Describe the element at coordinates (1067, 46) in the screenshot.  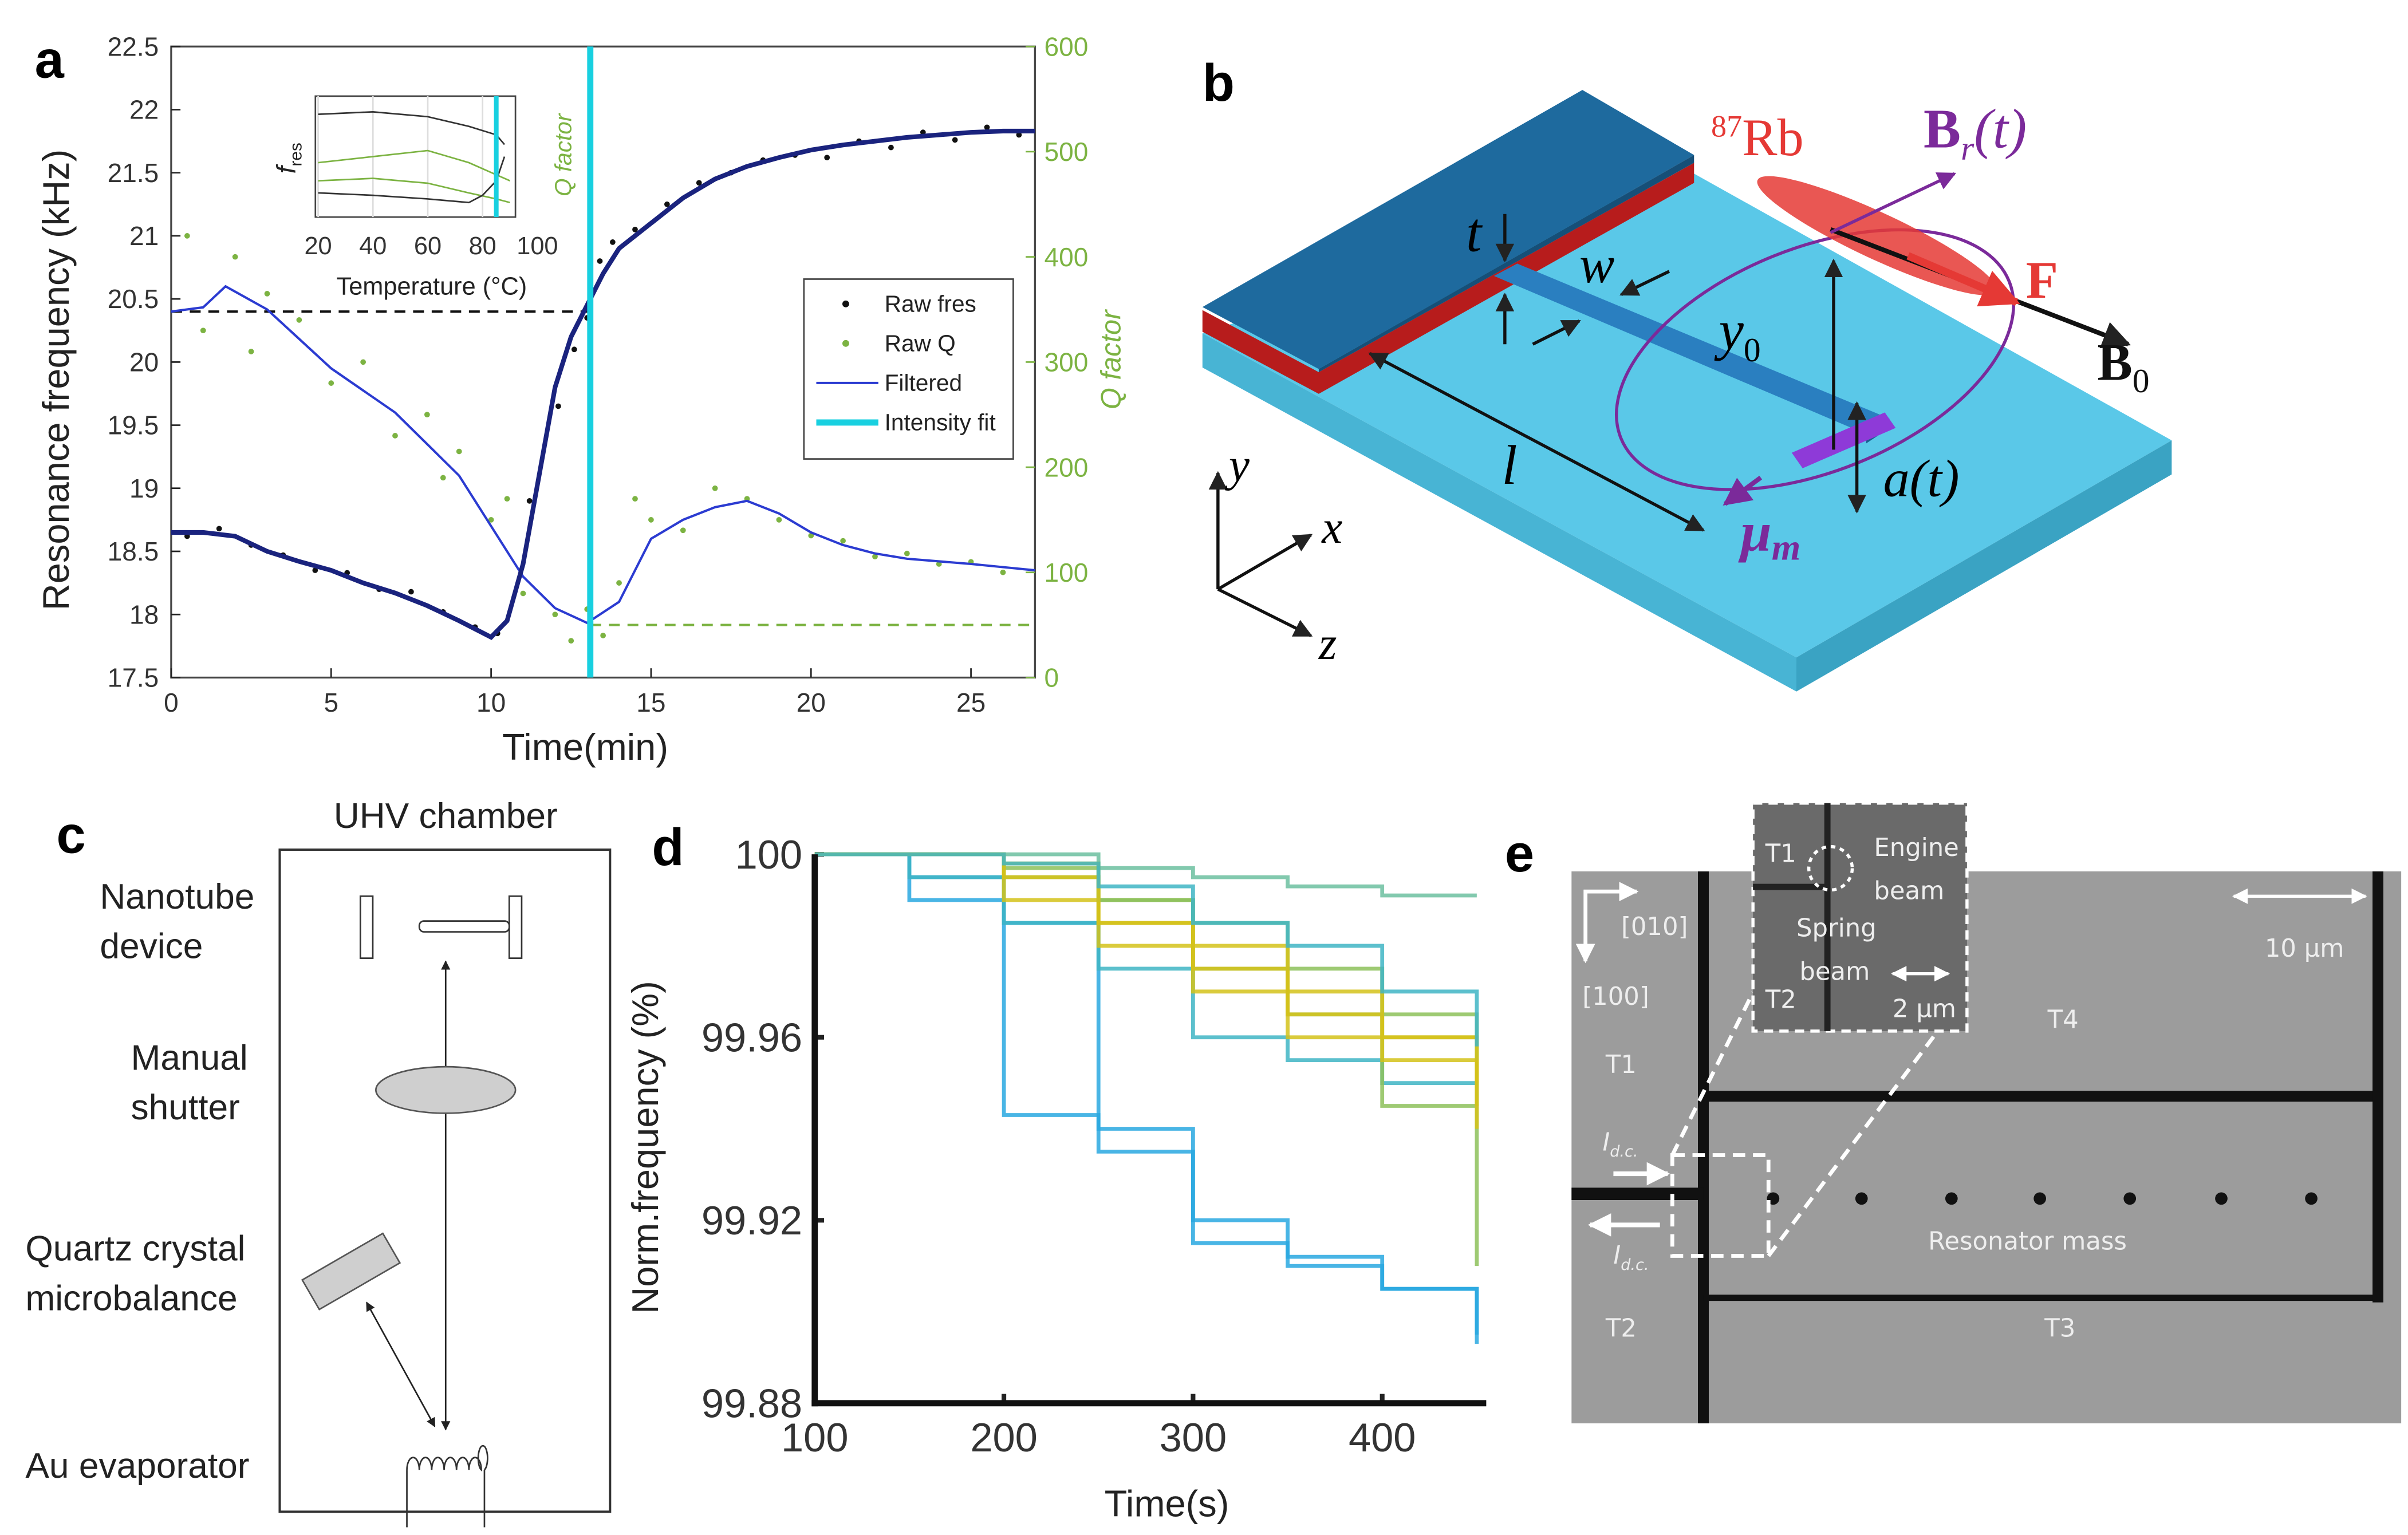
I see `y2-tick-label: 600` at that location.